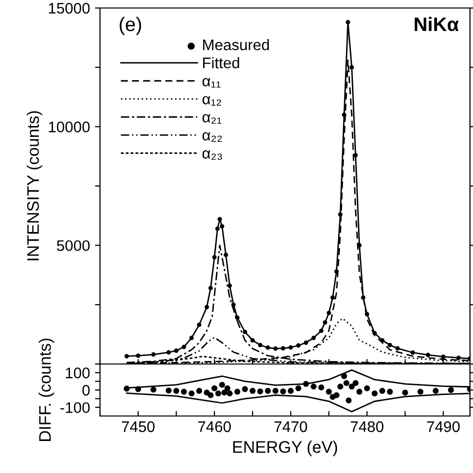  What do you see at coordinates (212, 101) in the screenshot?
I see `legend-label: α₁₂` at bounding box center [212, 101].